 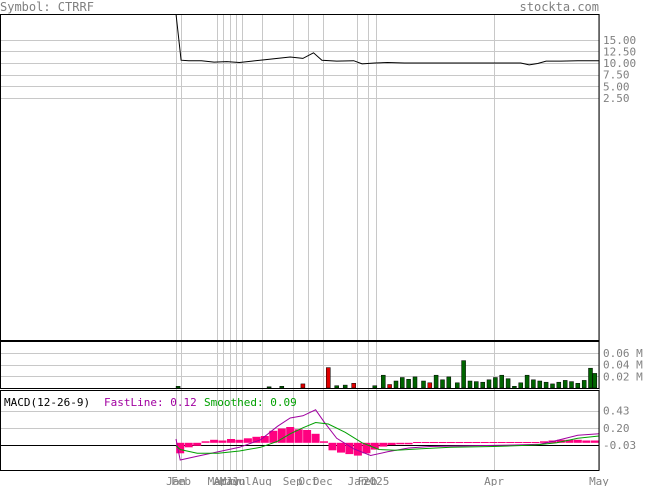 What do you see at coordinates (242, 480) in the screenshot?
I see `x-tick-label: Jul` at bounding box center [242, 480].